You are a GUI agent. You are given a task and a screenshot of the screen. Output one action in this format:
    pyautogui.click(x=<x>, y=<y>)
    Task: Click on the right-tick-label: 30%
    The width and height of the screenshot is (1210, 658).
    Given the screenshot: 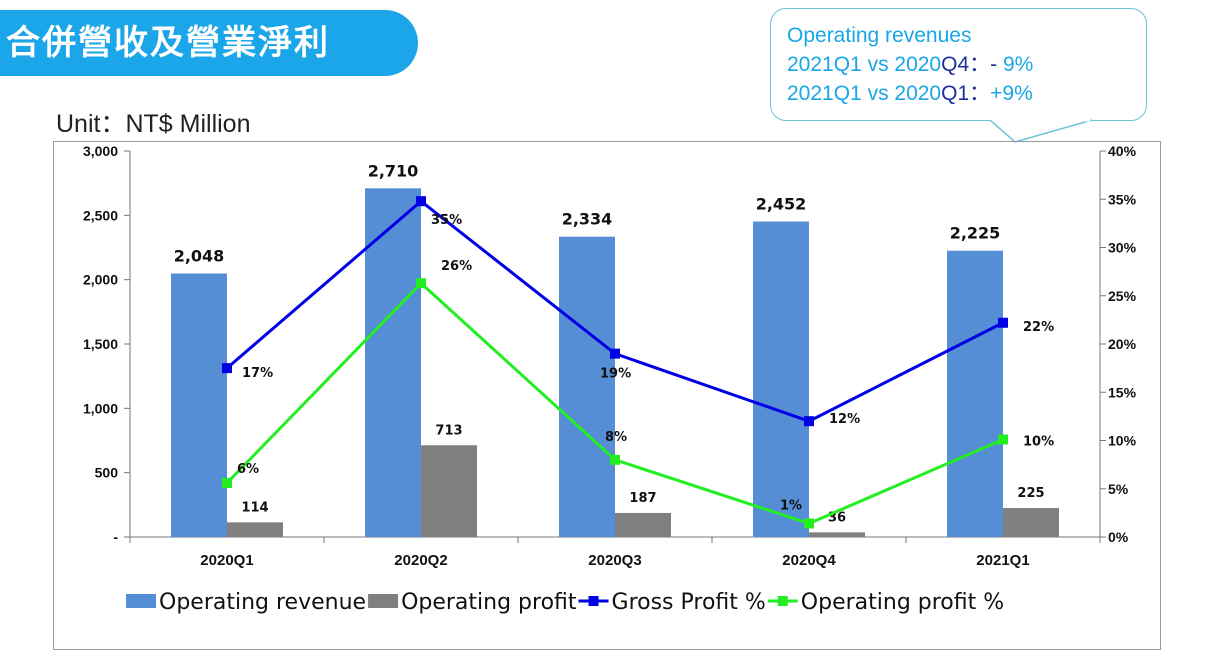 What is the action you would take?
    pyautogui.click(x=1122, y=248)
    